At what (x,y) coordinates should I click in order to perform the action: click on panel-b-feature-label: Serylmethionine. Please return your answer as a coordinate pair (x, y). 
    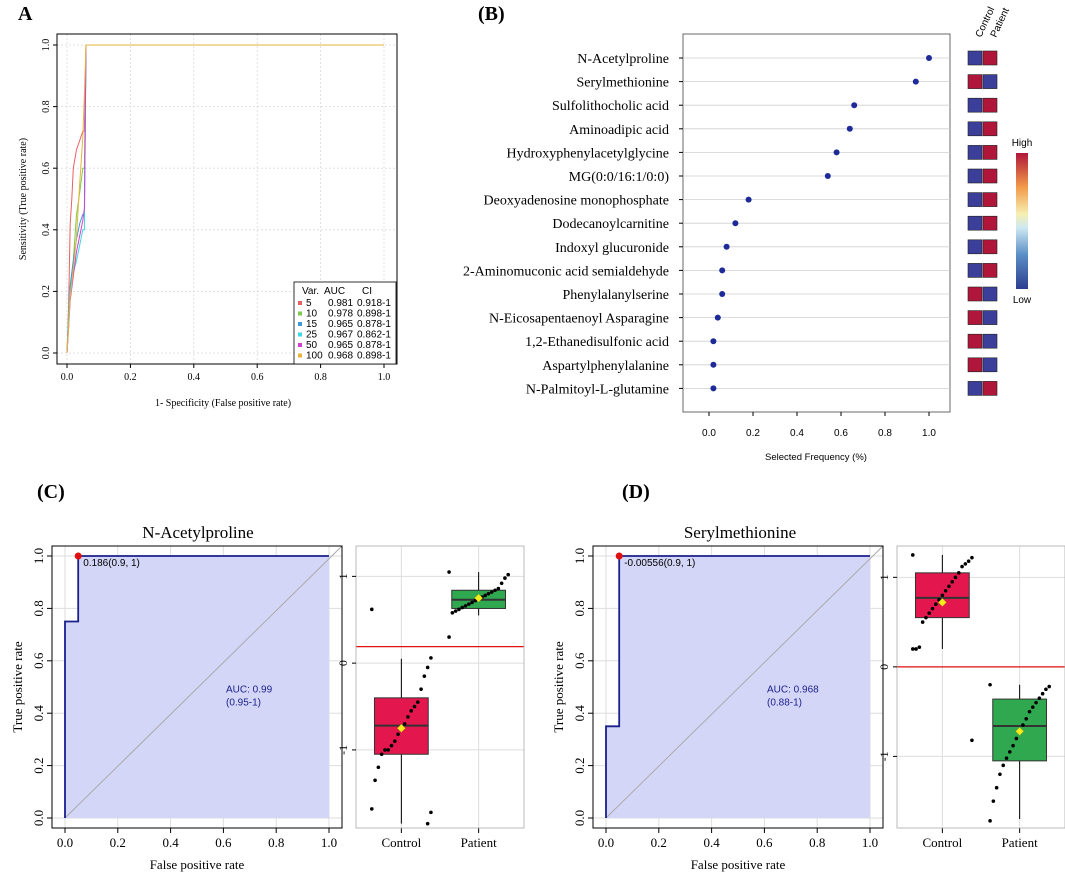
    Looking at the image, I should click on (622, 83).